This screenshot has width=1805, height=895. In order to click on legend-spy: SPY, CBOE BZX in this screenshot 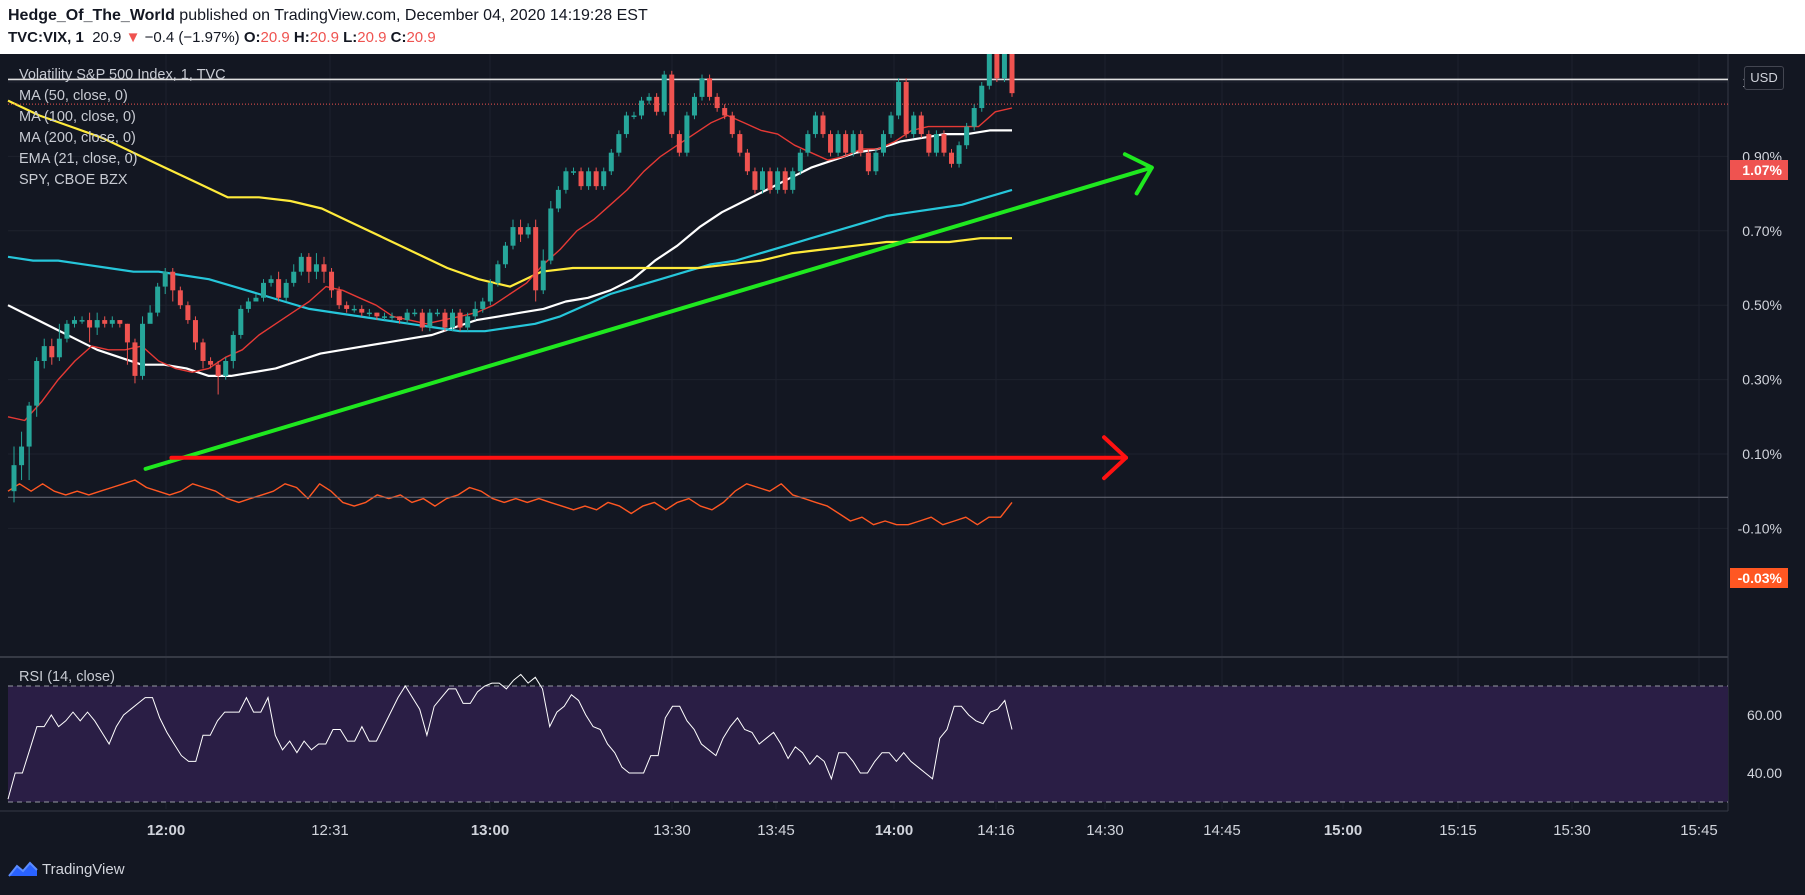, I will do `click(73, 180)`.